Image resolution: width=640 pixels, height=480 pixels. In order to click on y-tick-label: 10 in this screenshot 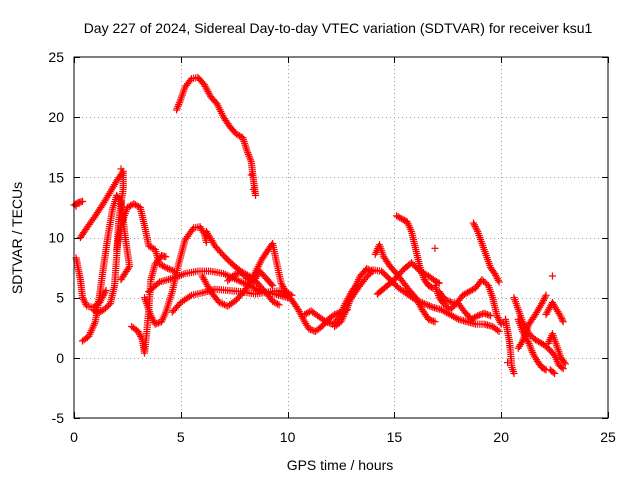, I will do `click(56, 238)`.